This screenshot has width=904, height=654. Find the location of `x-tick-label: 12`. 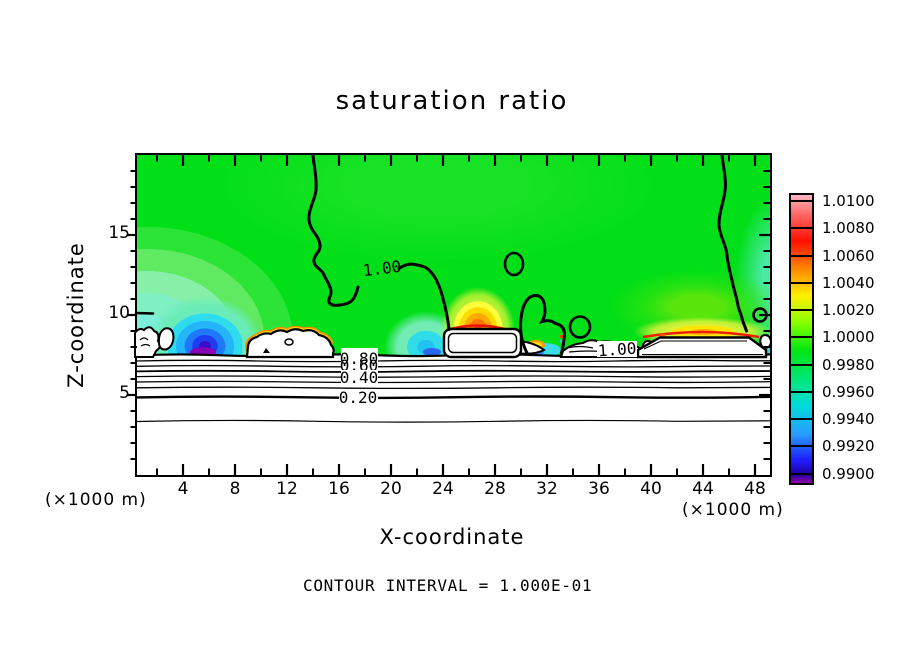

x-tick-label: 12 is located at coordinates (287, 489).